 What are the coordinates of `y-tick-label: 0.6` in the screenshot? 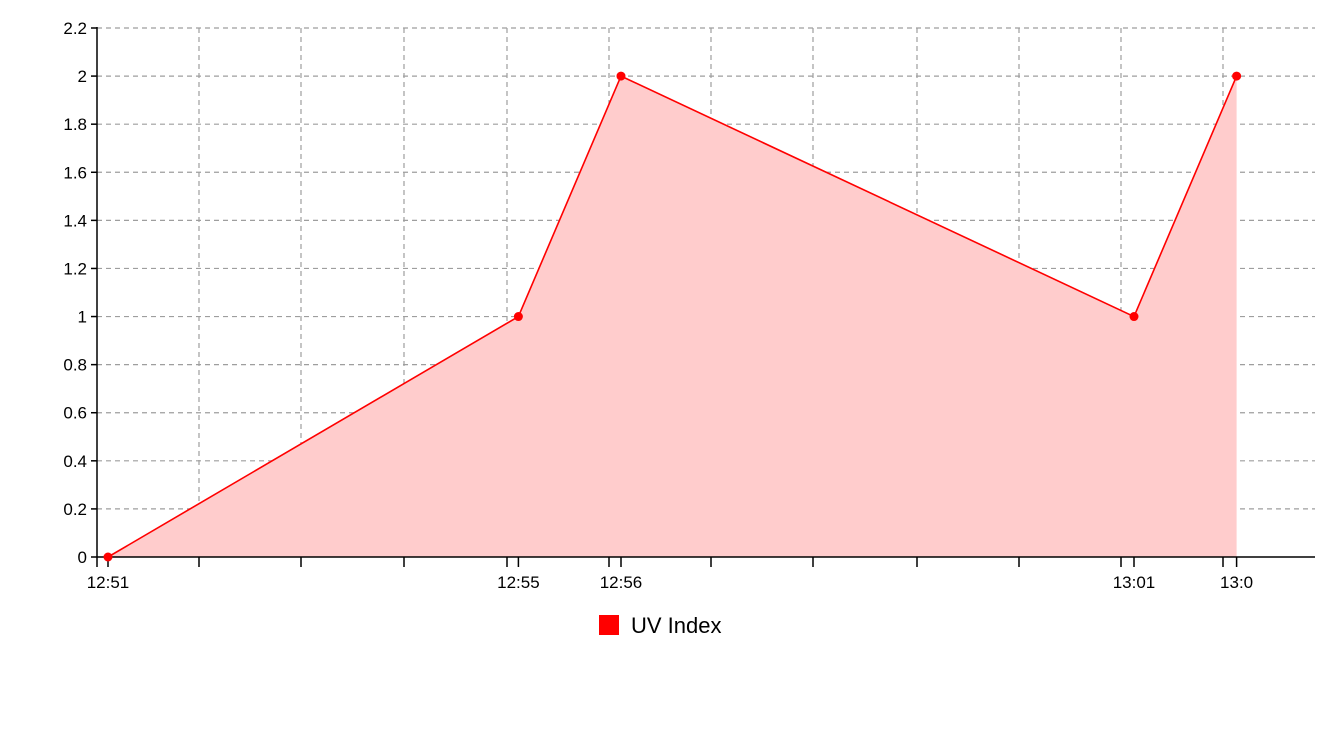 It's located at (75, 413).